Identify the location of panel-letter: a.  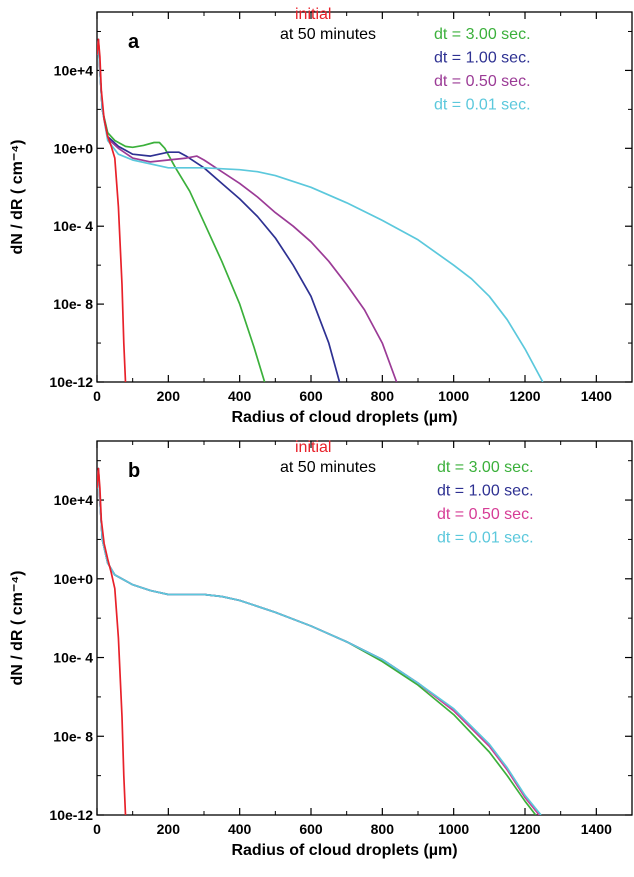
(134, 42).